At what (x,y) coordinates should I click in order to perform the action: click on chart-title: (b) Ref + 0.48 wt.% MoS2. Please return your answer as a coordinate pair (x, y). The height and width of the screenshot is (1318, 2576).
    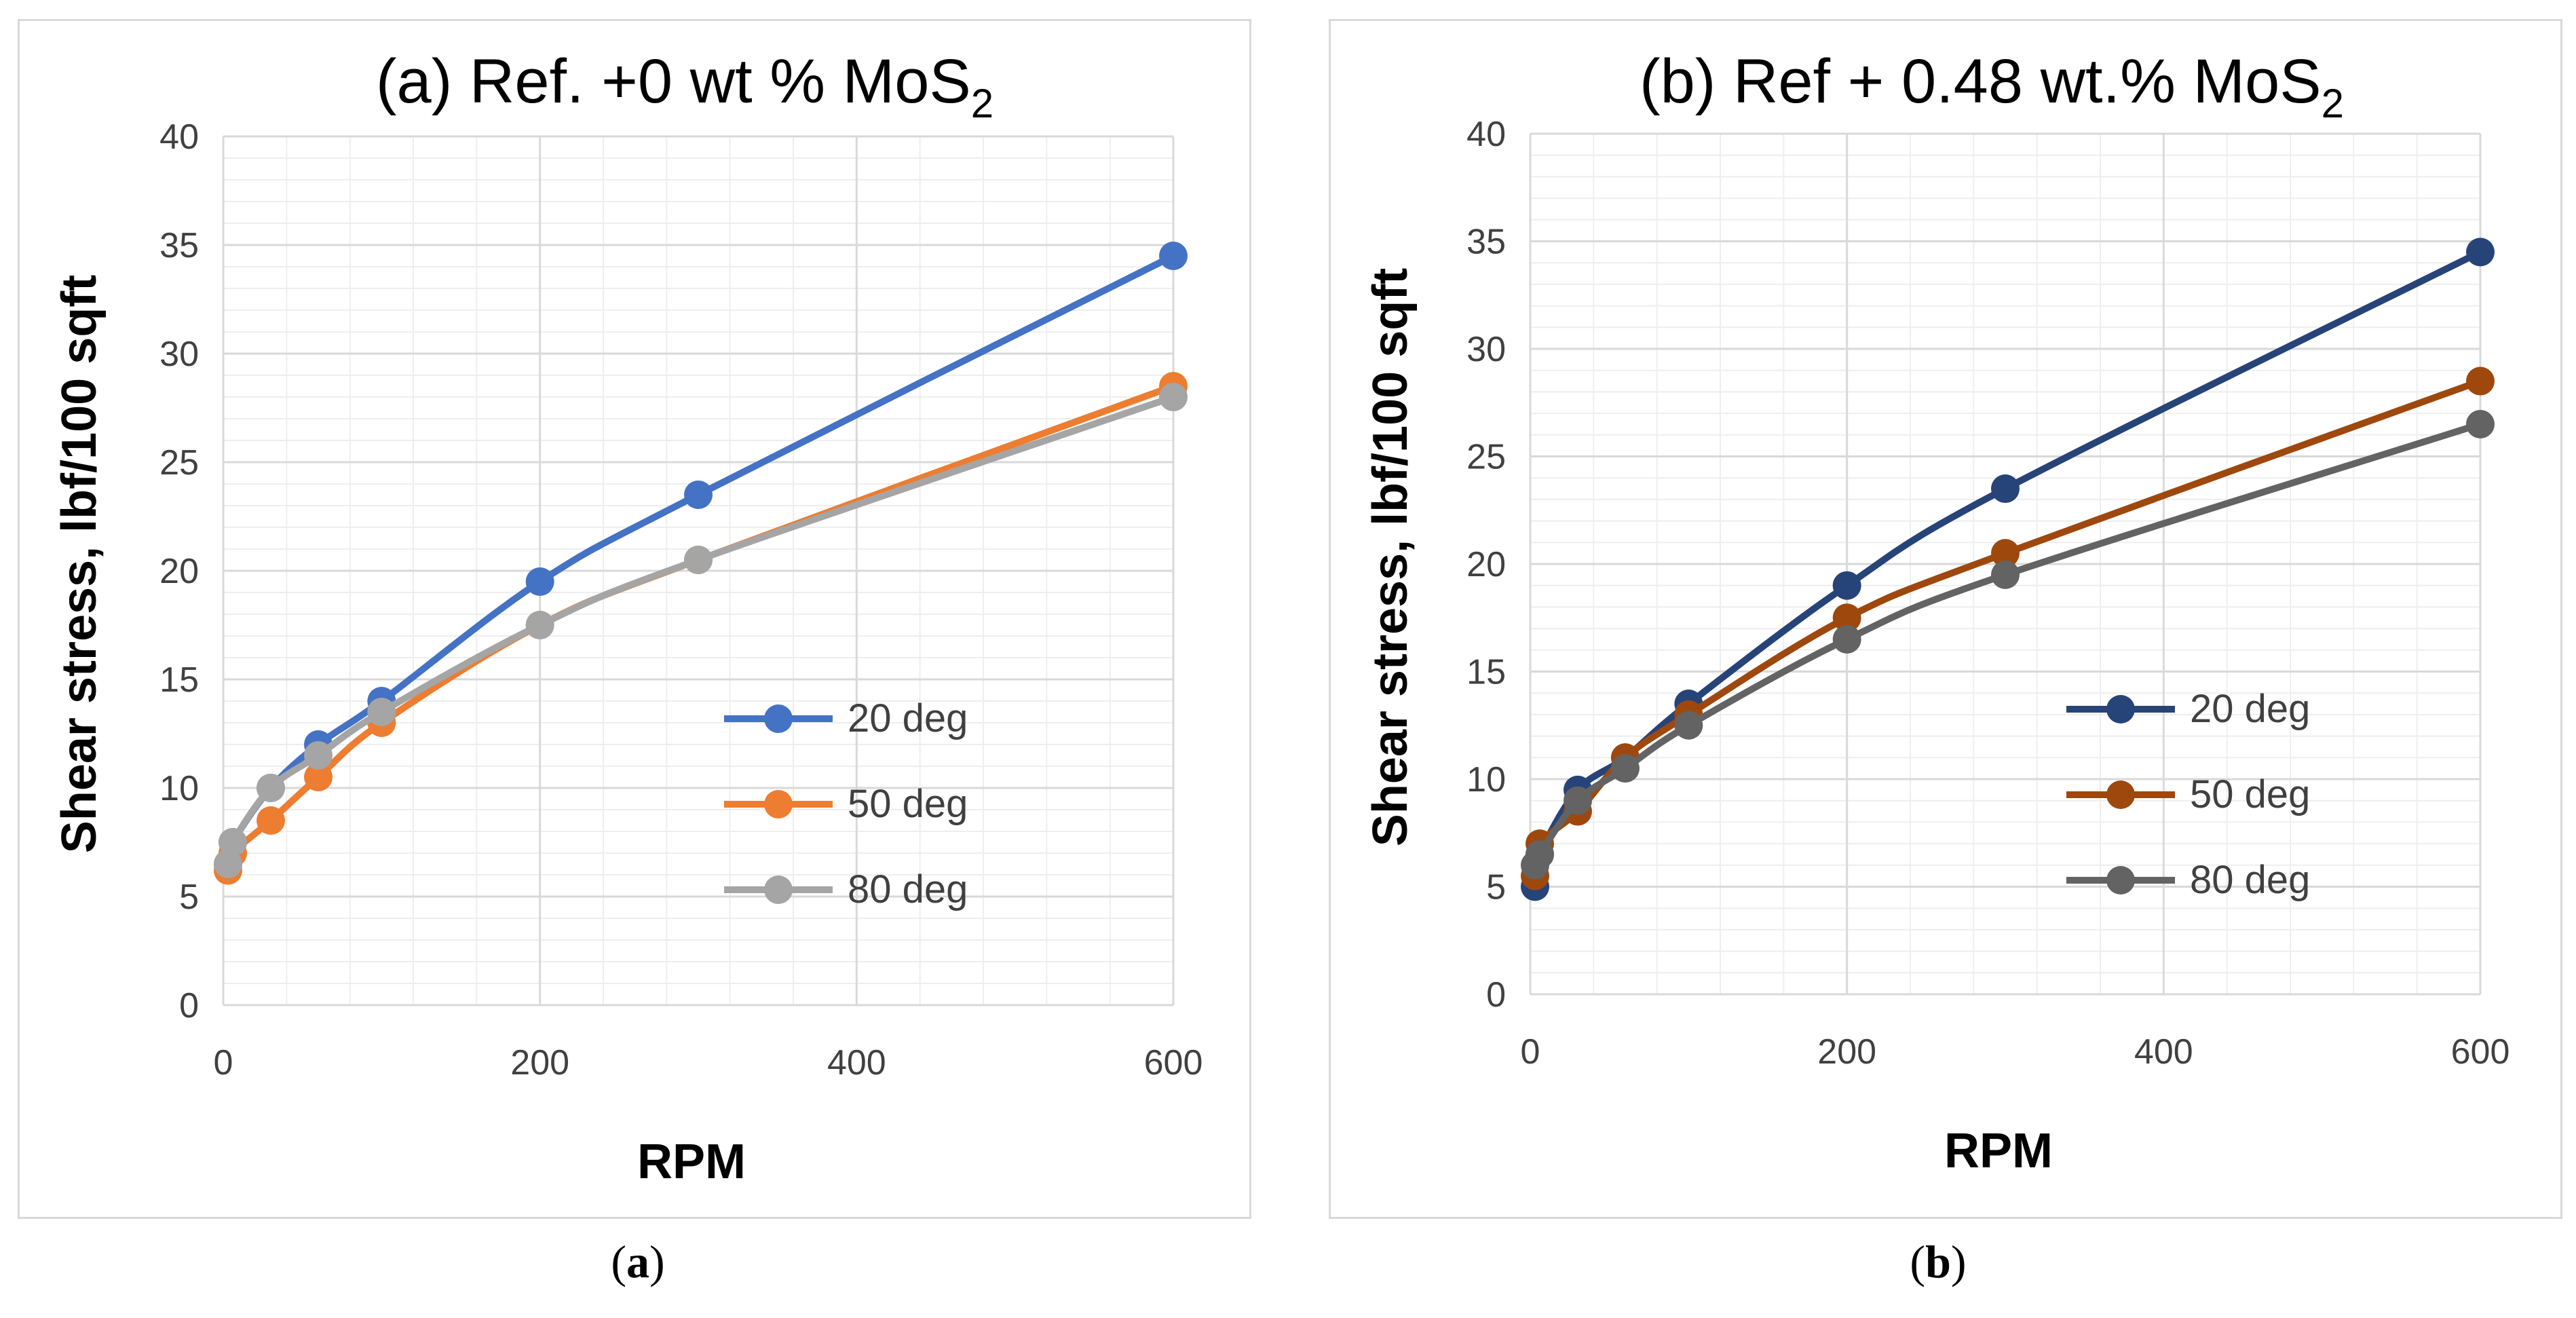
    Looking at the image, I should click on (1992, 86).